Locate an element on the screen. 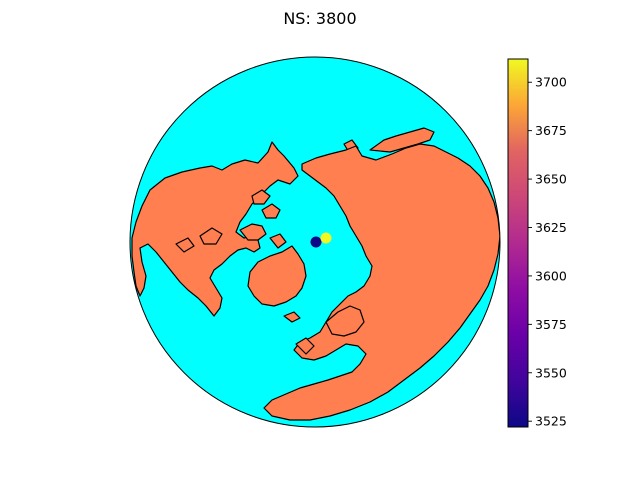 This screenshot has height=480, width=640. iceland-land is located at coordinates (292, 317).